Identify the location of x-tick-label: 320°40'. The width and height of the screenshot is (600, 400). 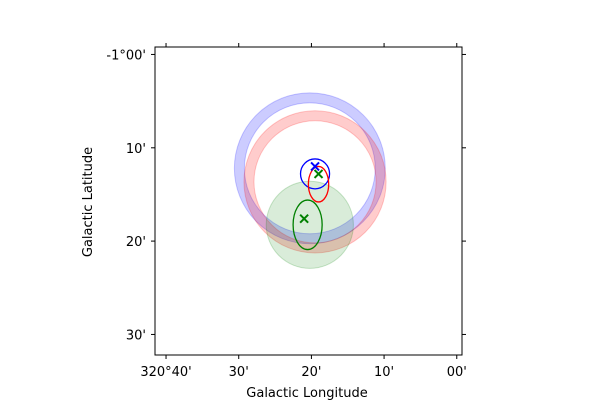
(165, 372).